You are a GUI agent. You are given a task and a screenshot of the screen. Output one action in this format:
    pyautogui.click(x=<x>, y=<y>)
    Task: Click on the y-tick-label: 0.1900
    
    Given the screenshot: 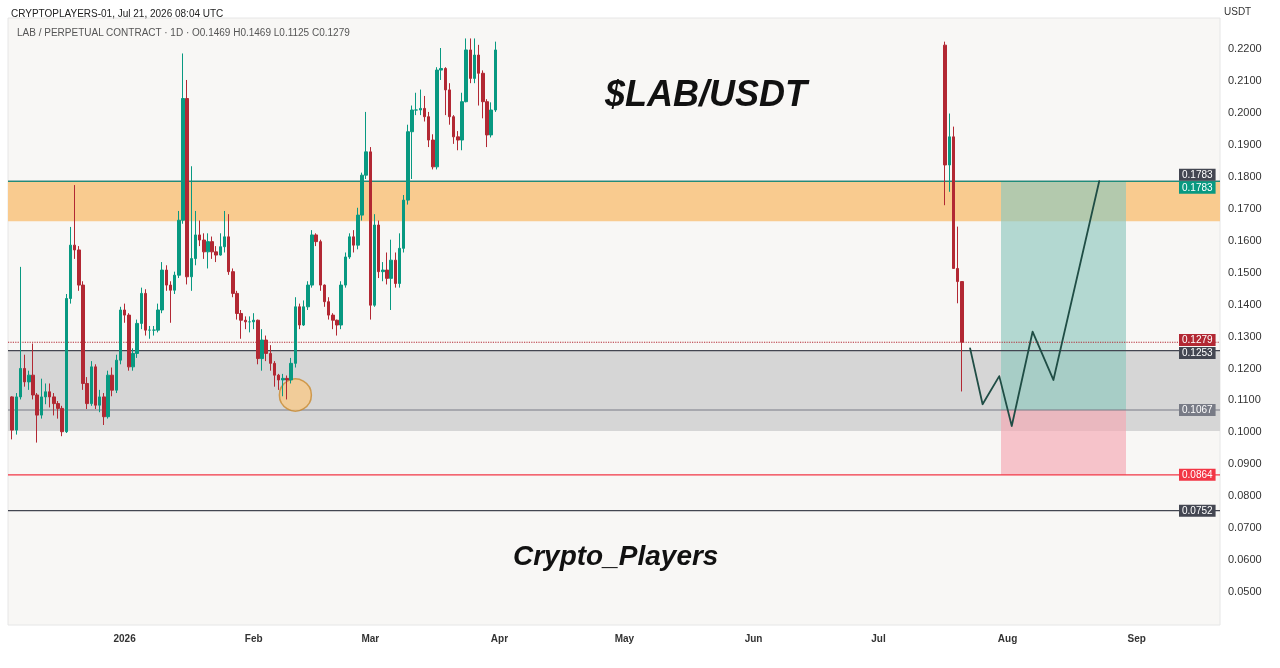 What is the action you would take?
    pyautogui.click(x=1245, y=143)
    